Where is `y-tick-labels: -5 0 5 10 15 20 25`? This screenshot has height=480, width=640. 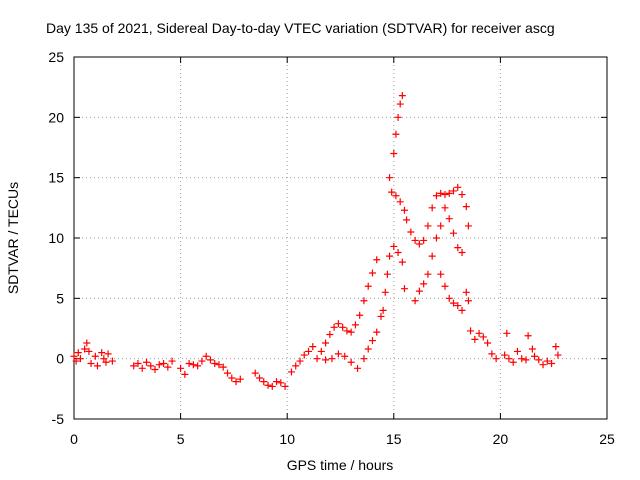
y-tick-labels: -5 0 5 10 15 20 25 is located at coordinates (56, 238).